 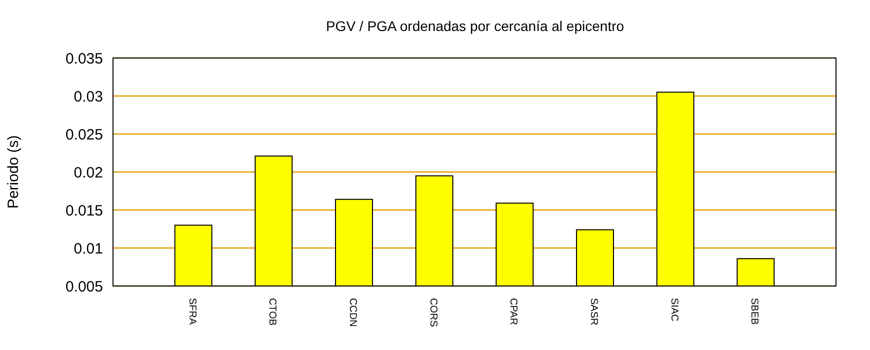 What do you see at coordinates (475, 26) in the screenshot?
I see `chart-title: PGV / PGA ordenadas por cercanía al epicentro` at bounding box center [475, 26].